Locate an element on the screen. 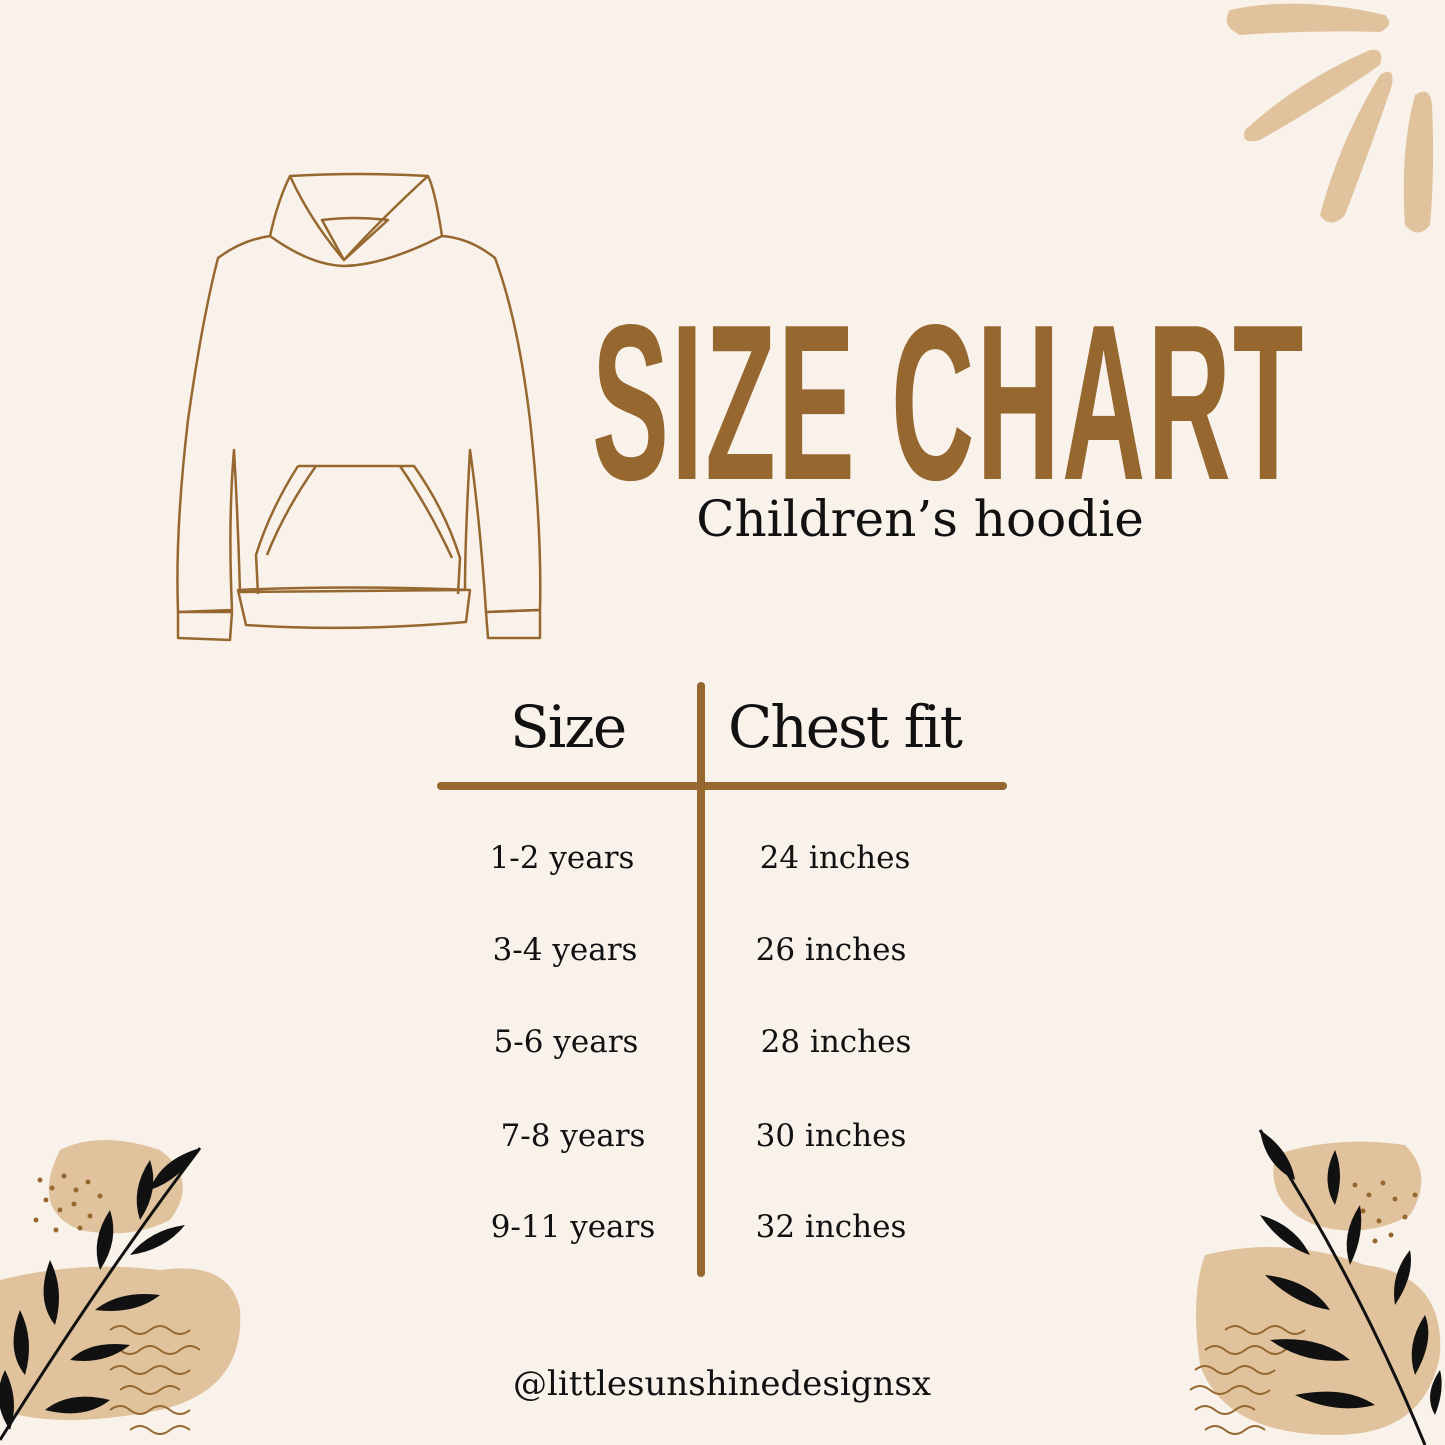 The width and height of the screenshot is (1445, 1445). page-subtitle: Children’s hoodie is located at coordinates (920, 519).